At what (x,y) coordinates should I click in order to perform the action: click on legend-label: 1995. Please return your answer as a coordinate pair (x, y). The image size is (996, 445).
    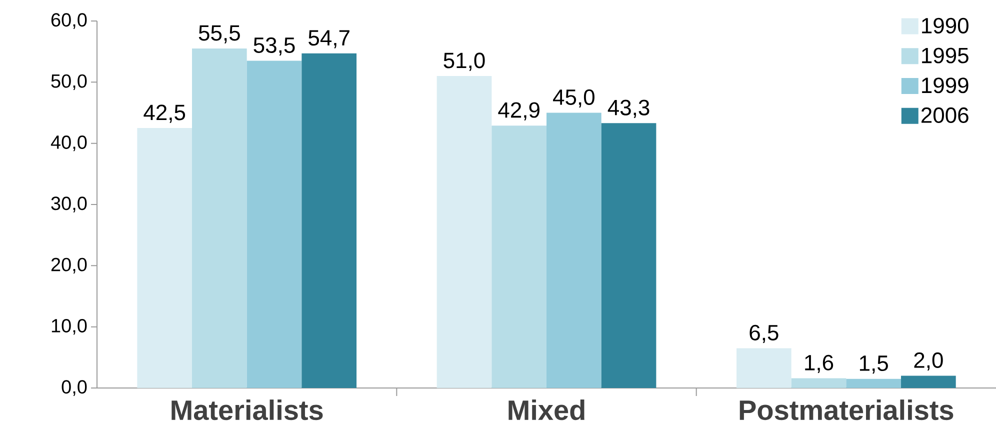
    Looking at the image, I should click on (945, 56).